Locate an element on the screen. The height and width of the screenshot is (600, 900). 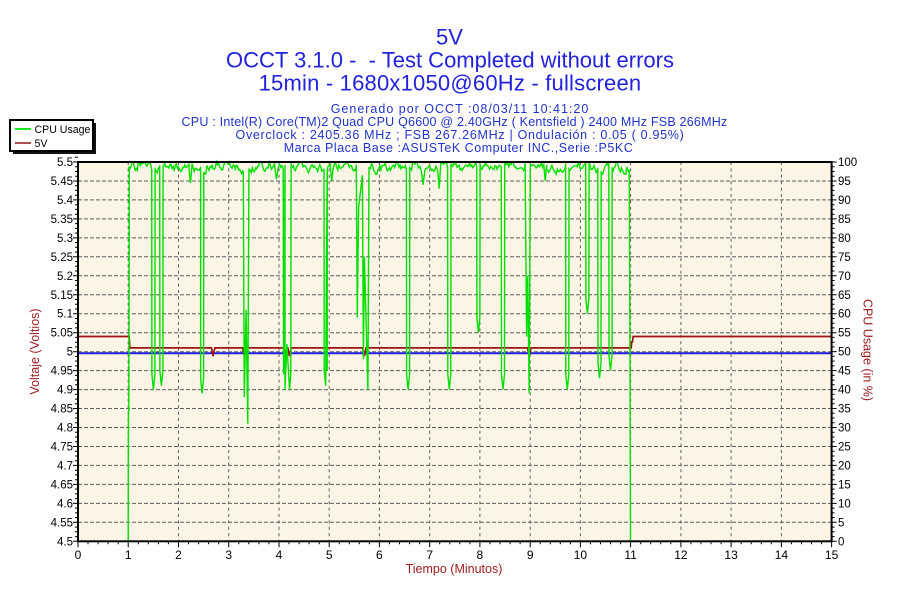
svg-text:15min - 1680x1050@60Hz - fulls: 15min - 1680x1050@60Hz - fullscreen is located at coordinates (450, 83).